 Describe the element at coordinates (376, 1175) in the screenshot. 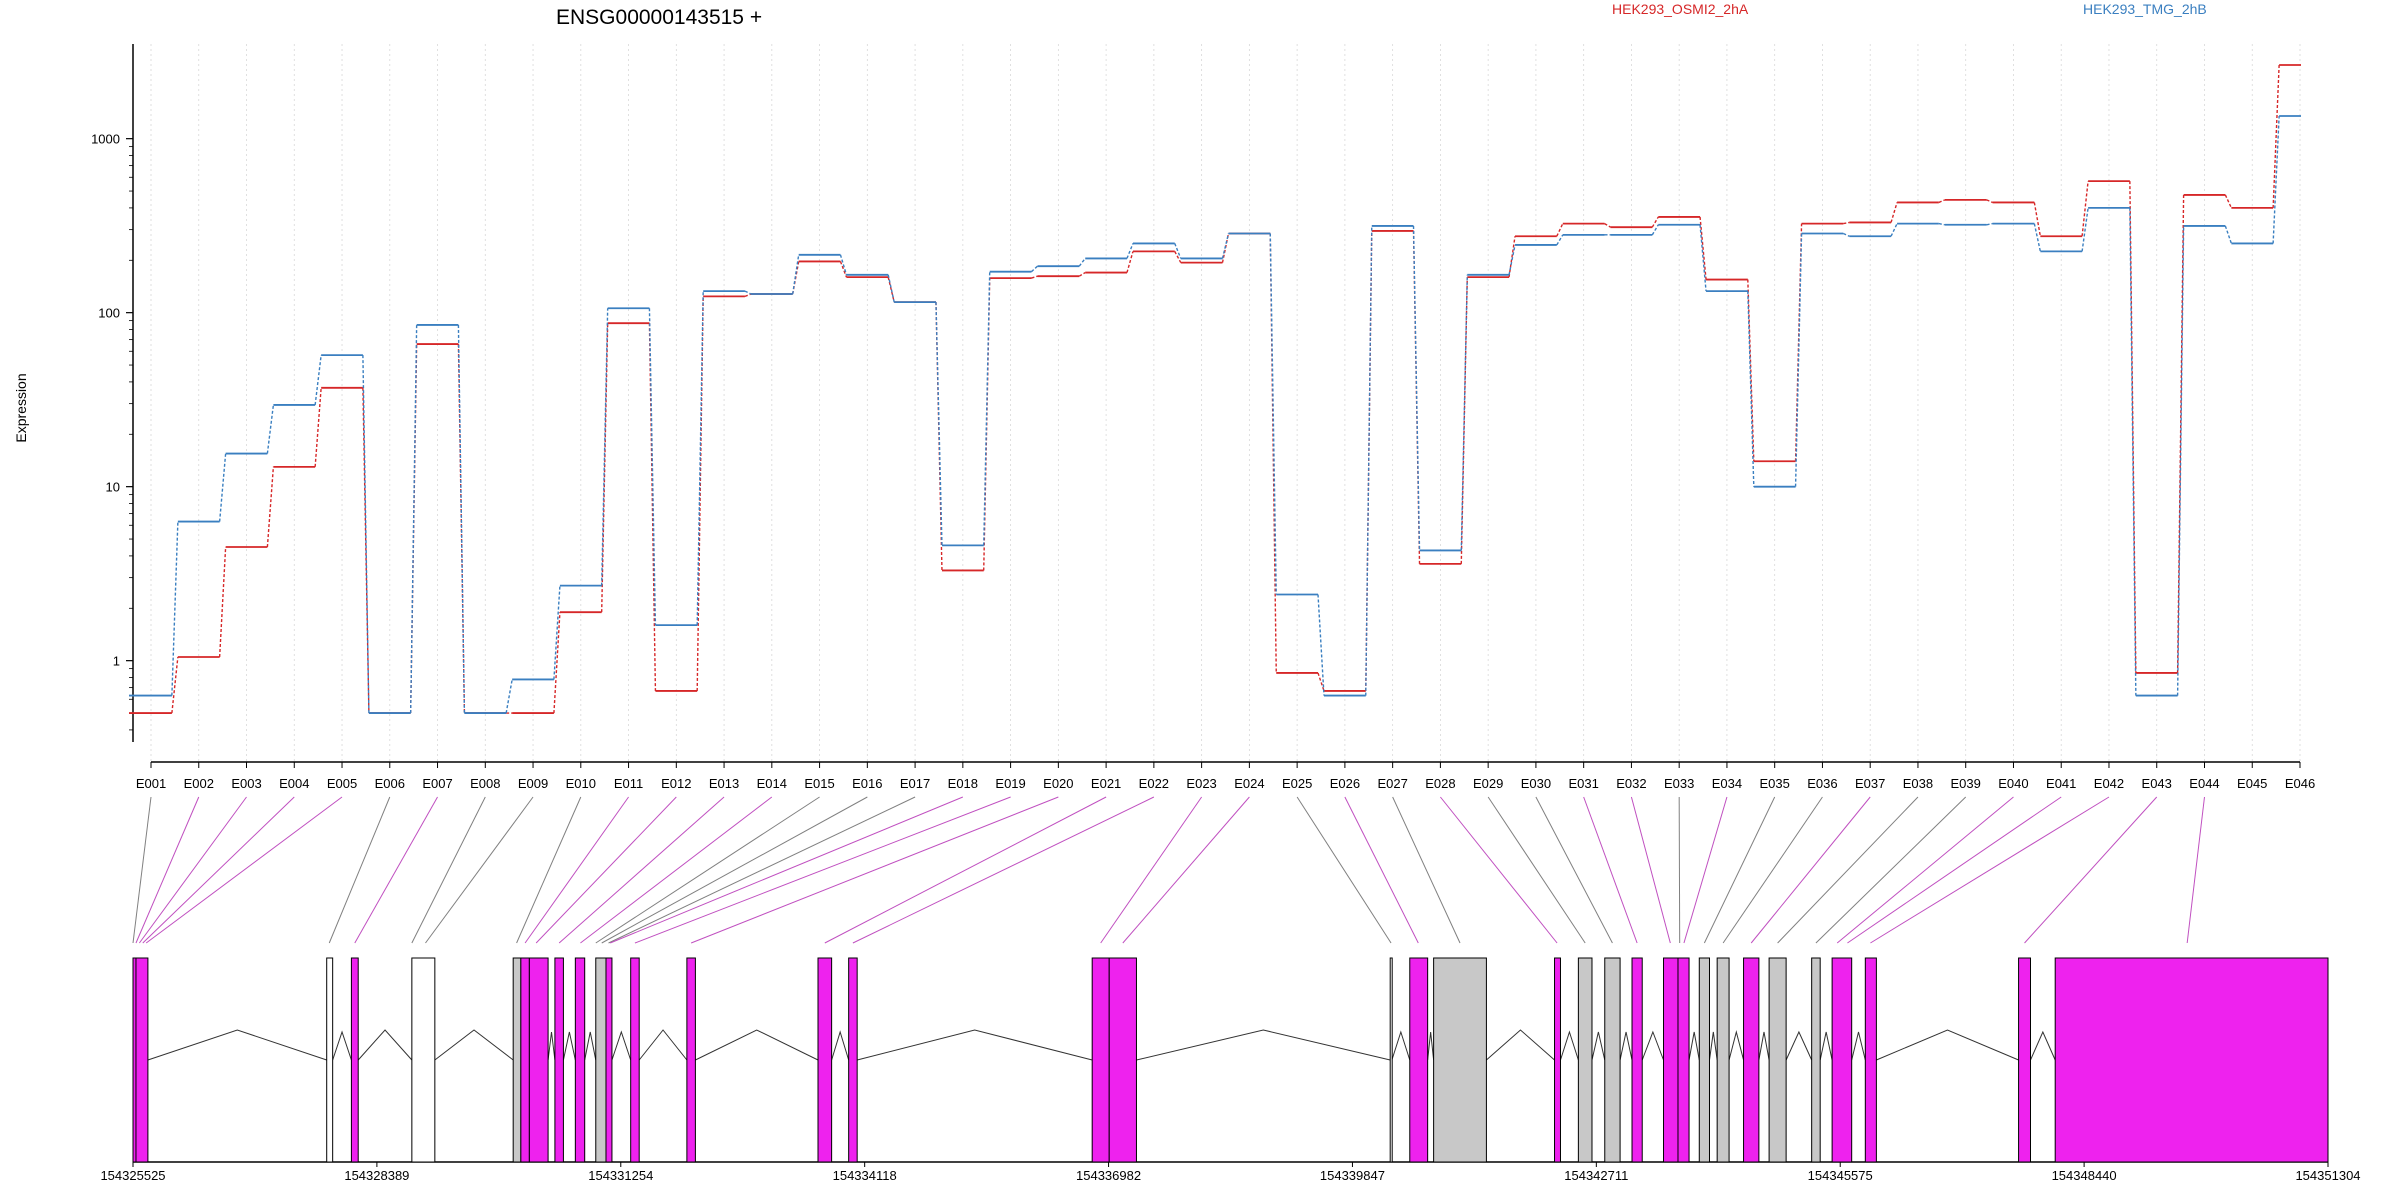

I see `coordinate-label: 154328389` at that location.